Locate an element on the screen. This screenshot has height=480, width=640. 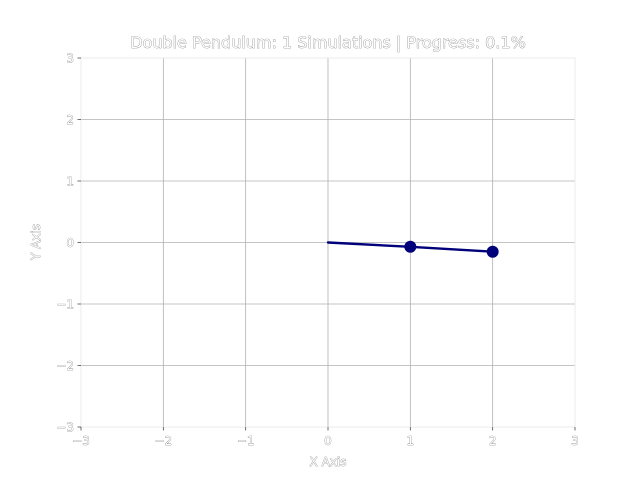
y-tick-label: 3 is located at coordinates (70, 59).